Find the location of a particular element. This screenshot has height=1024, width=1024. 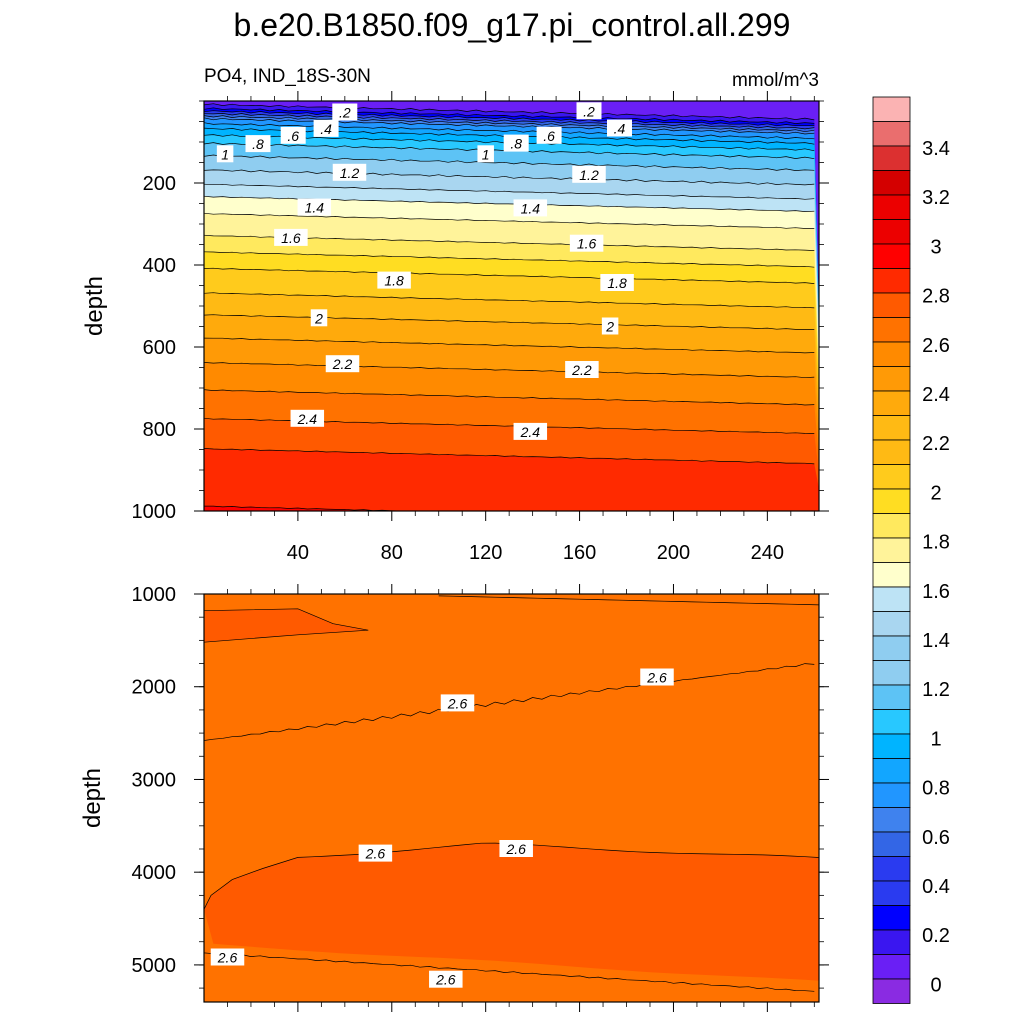

contour-label: 1.8 is located at coordinates (617, 282).